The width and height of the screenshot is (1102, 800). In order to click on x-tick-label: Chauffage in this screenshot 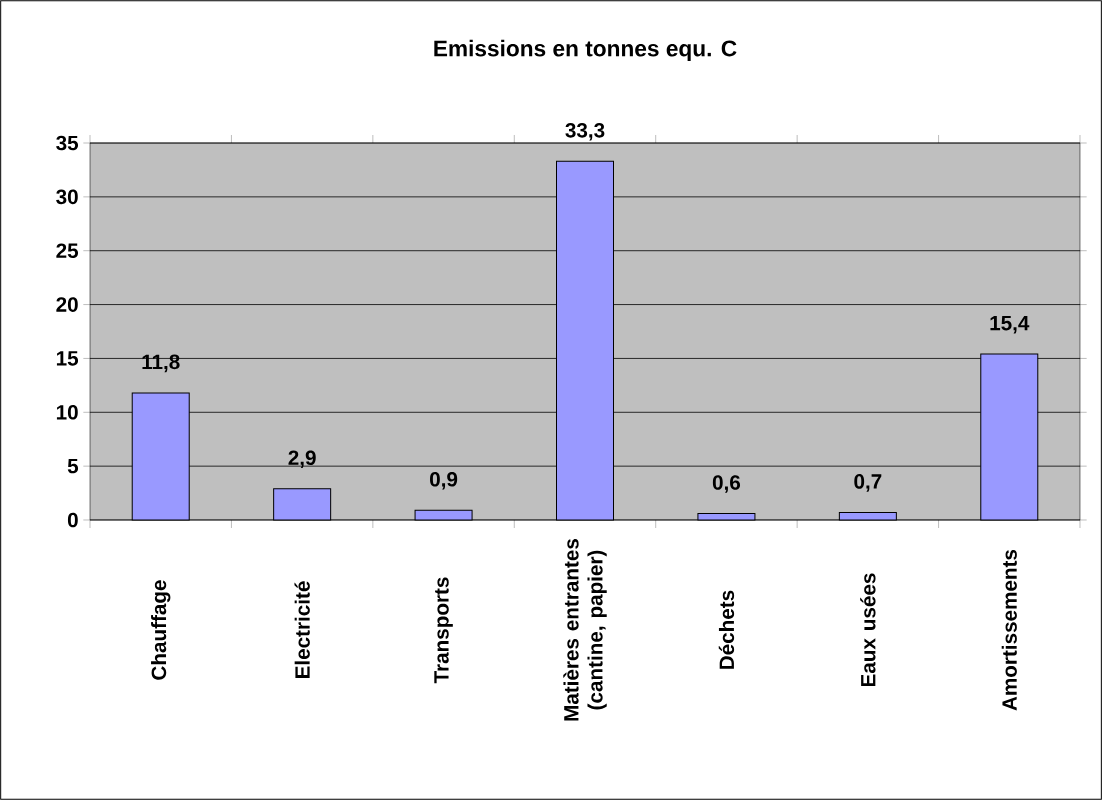, I will do `click(161, 630)`.